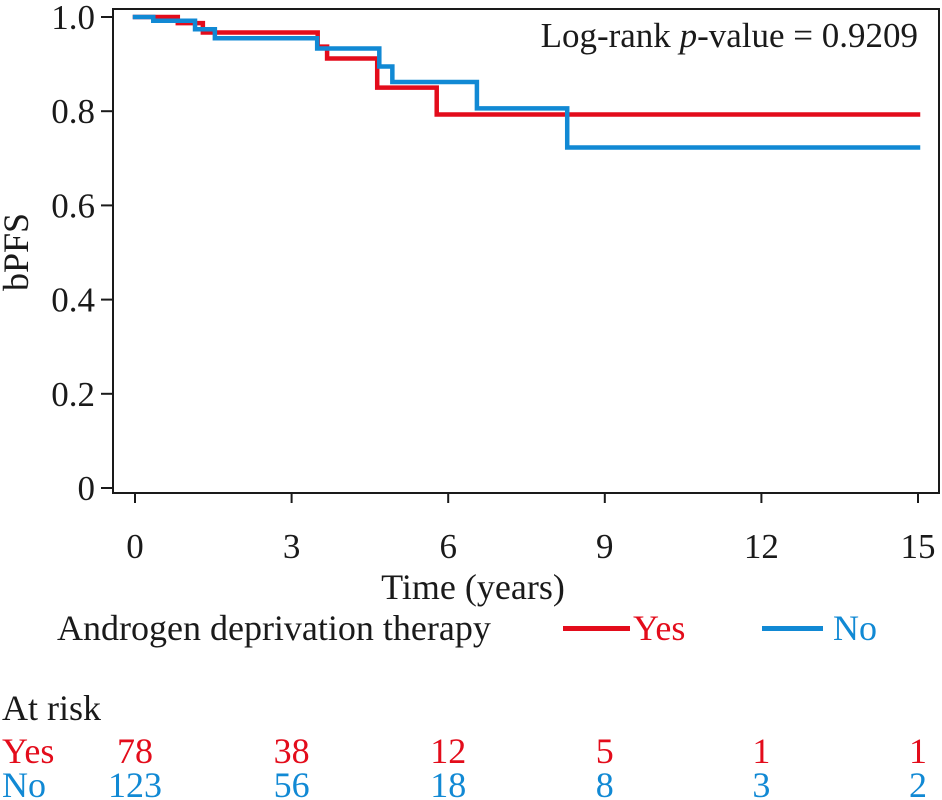 The image size is (942, 800). I want to click on y-tick-label: 0.8, so click(73, 111).